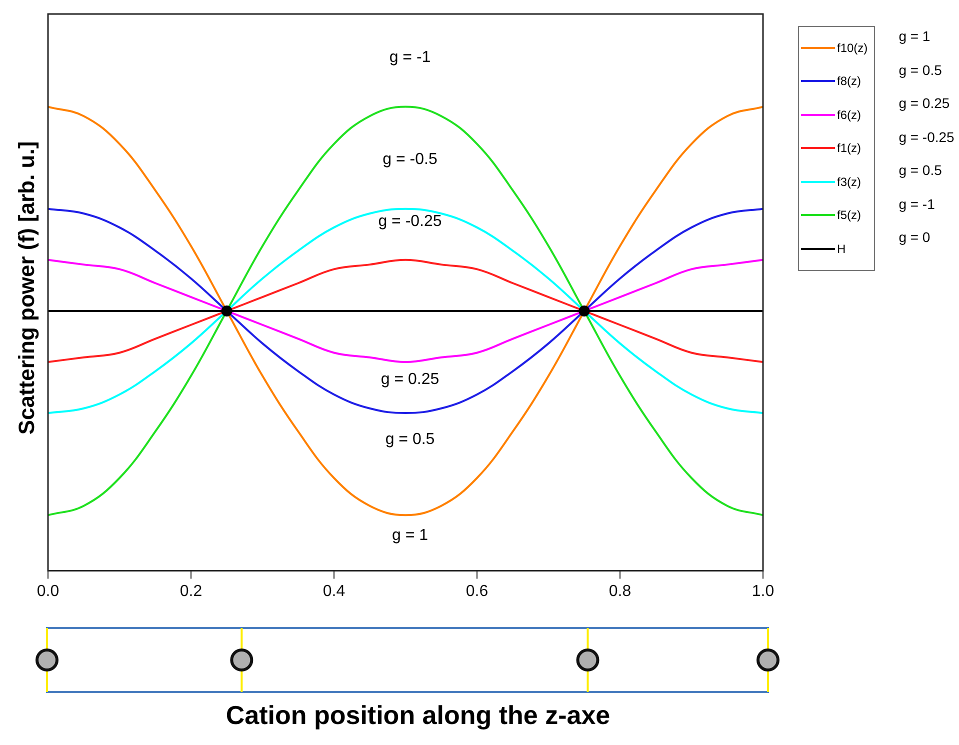  Describe the element at coordinates (191, 591) in the screenshot. I see `x-tick-label: 0.2` at that location.